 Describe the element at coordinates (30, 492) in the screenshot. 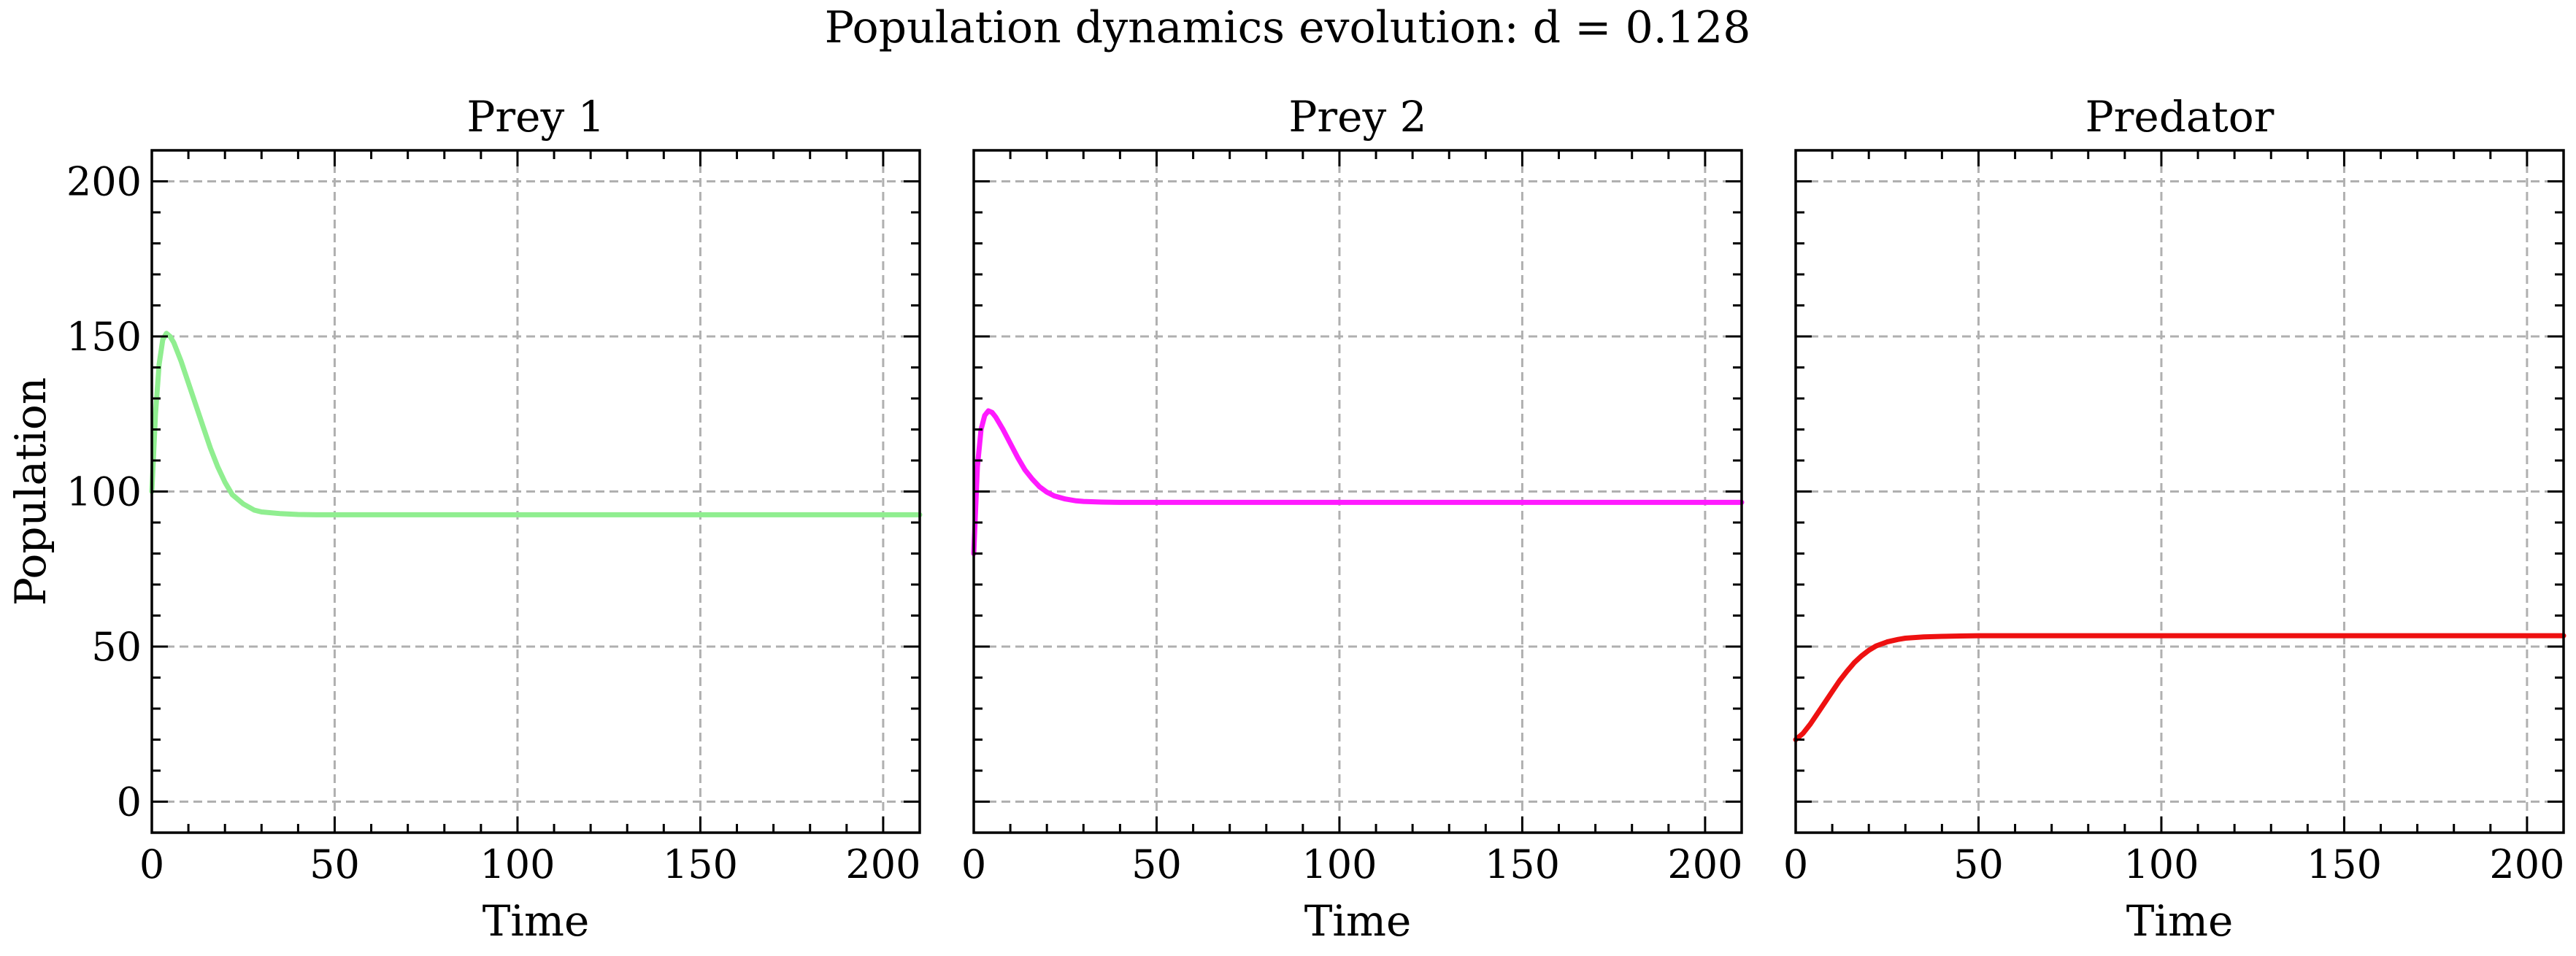

I see `y-axis-label: Population` at that location.